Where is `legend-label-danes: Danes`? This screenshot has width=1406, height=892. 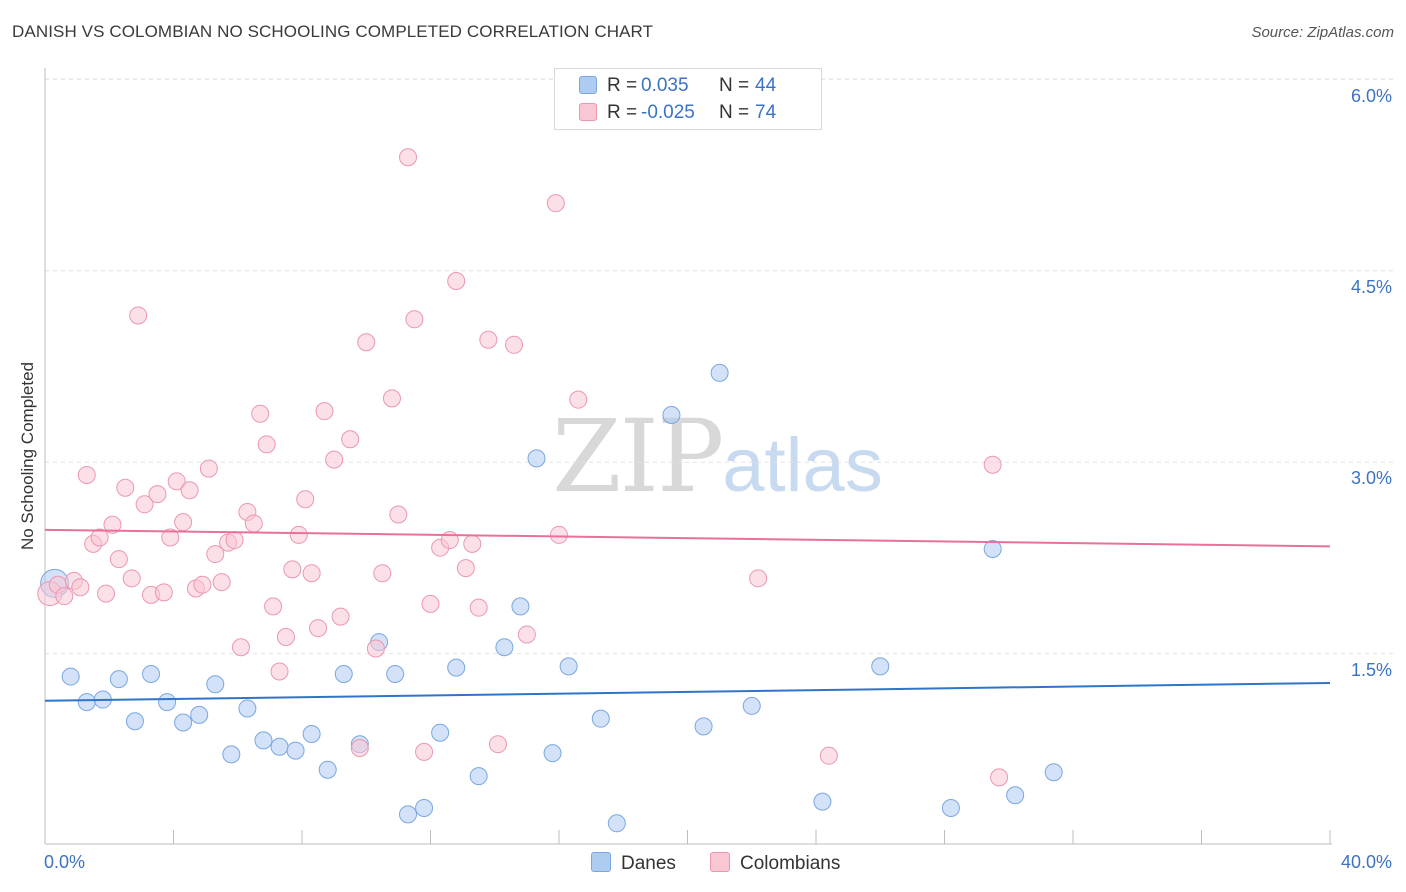 legend-label-danes: Danes is located at coordinates (648, 863).